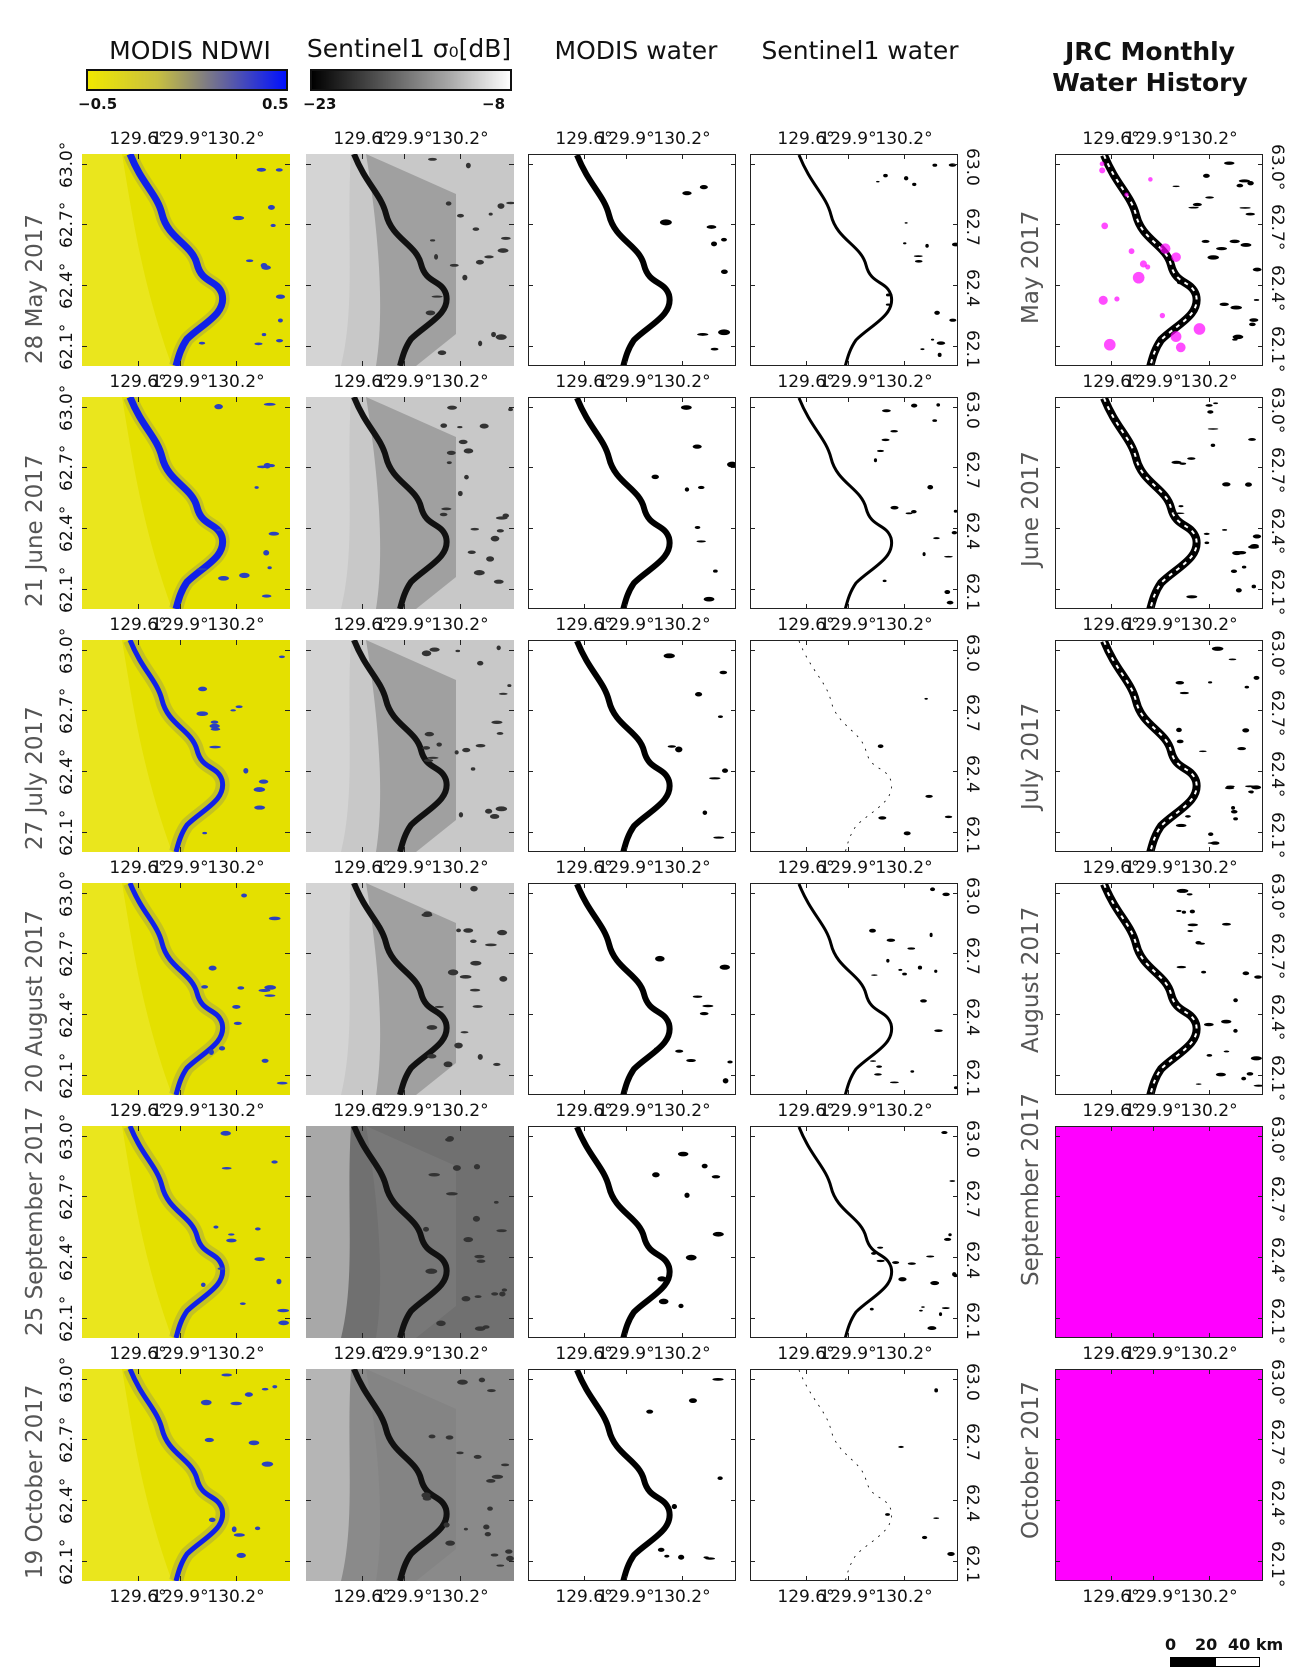 The height and width of the screenshot is (1677, 1313). I want to click on y-tick-label-right: 62.4, so click(972, 531).